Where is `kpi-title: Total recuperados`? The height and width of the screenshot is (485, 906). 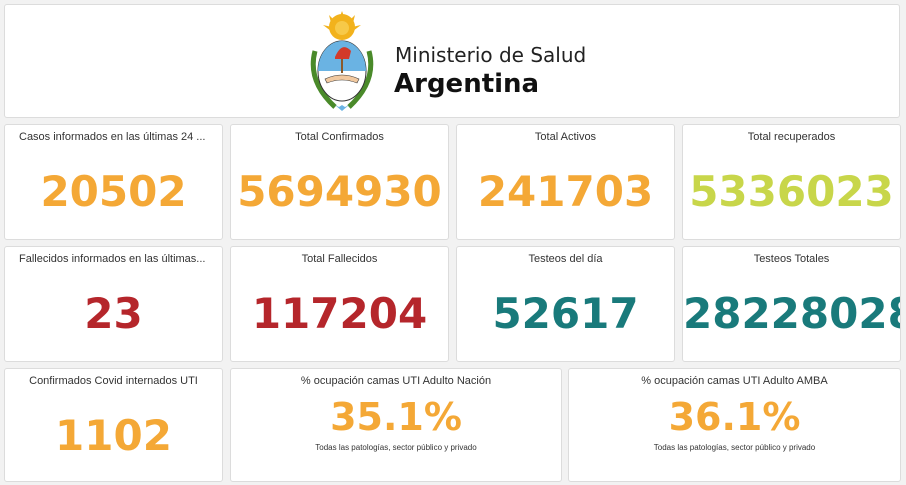
kpi-title: Total recuperados is located at coordinates (791, 137).